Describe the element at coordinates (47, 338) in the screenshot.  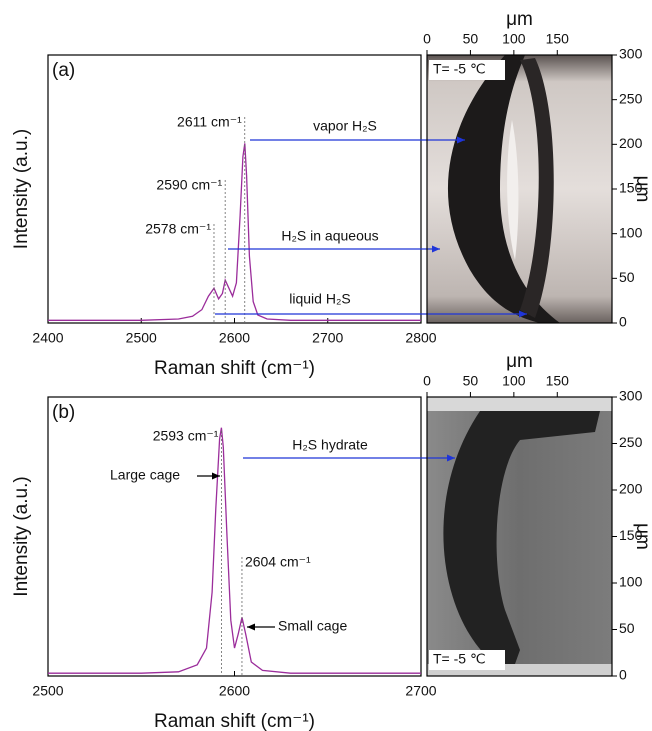
I see `x-tick-label: 2400` at that location.